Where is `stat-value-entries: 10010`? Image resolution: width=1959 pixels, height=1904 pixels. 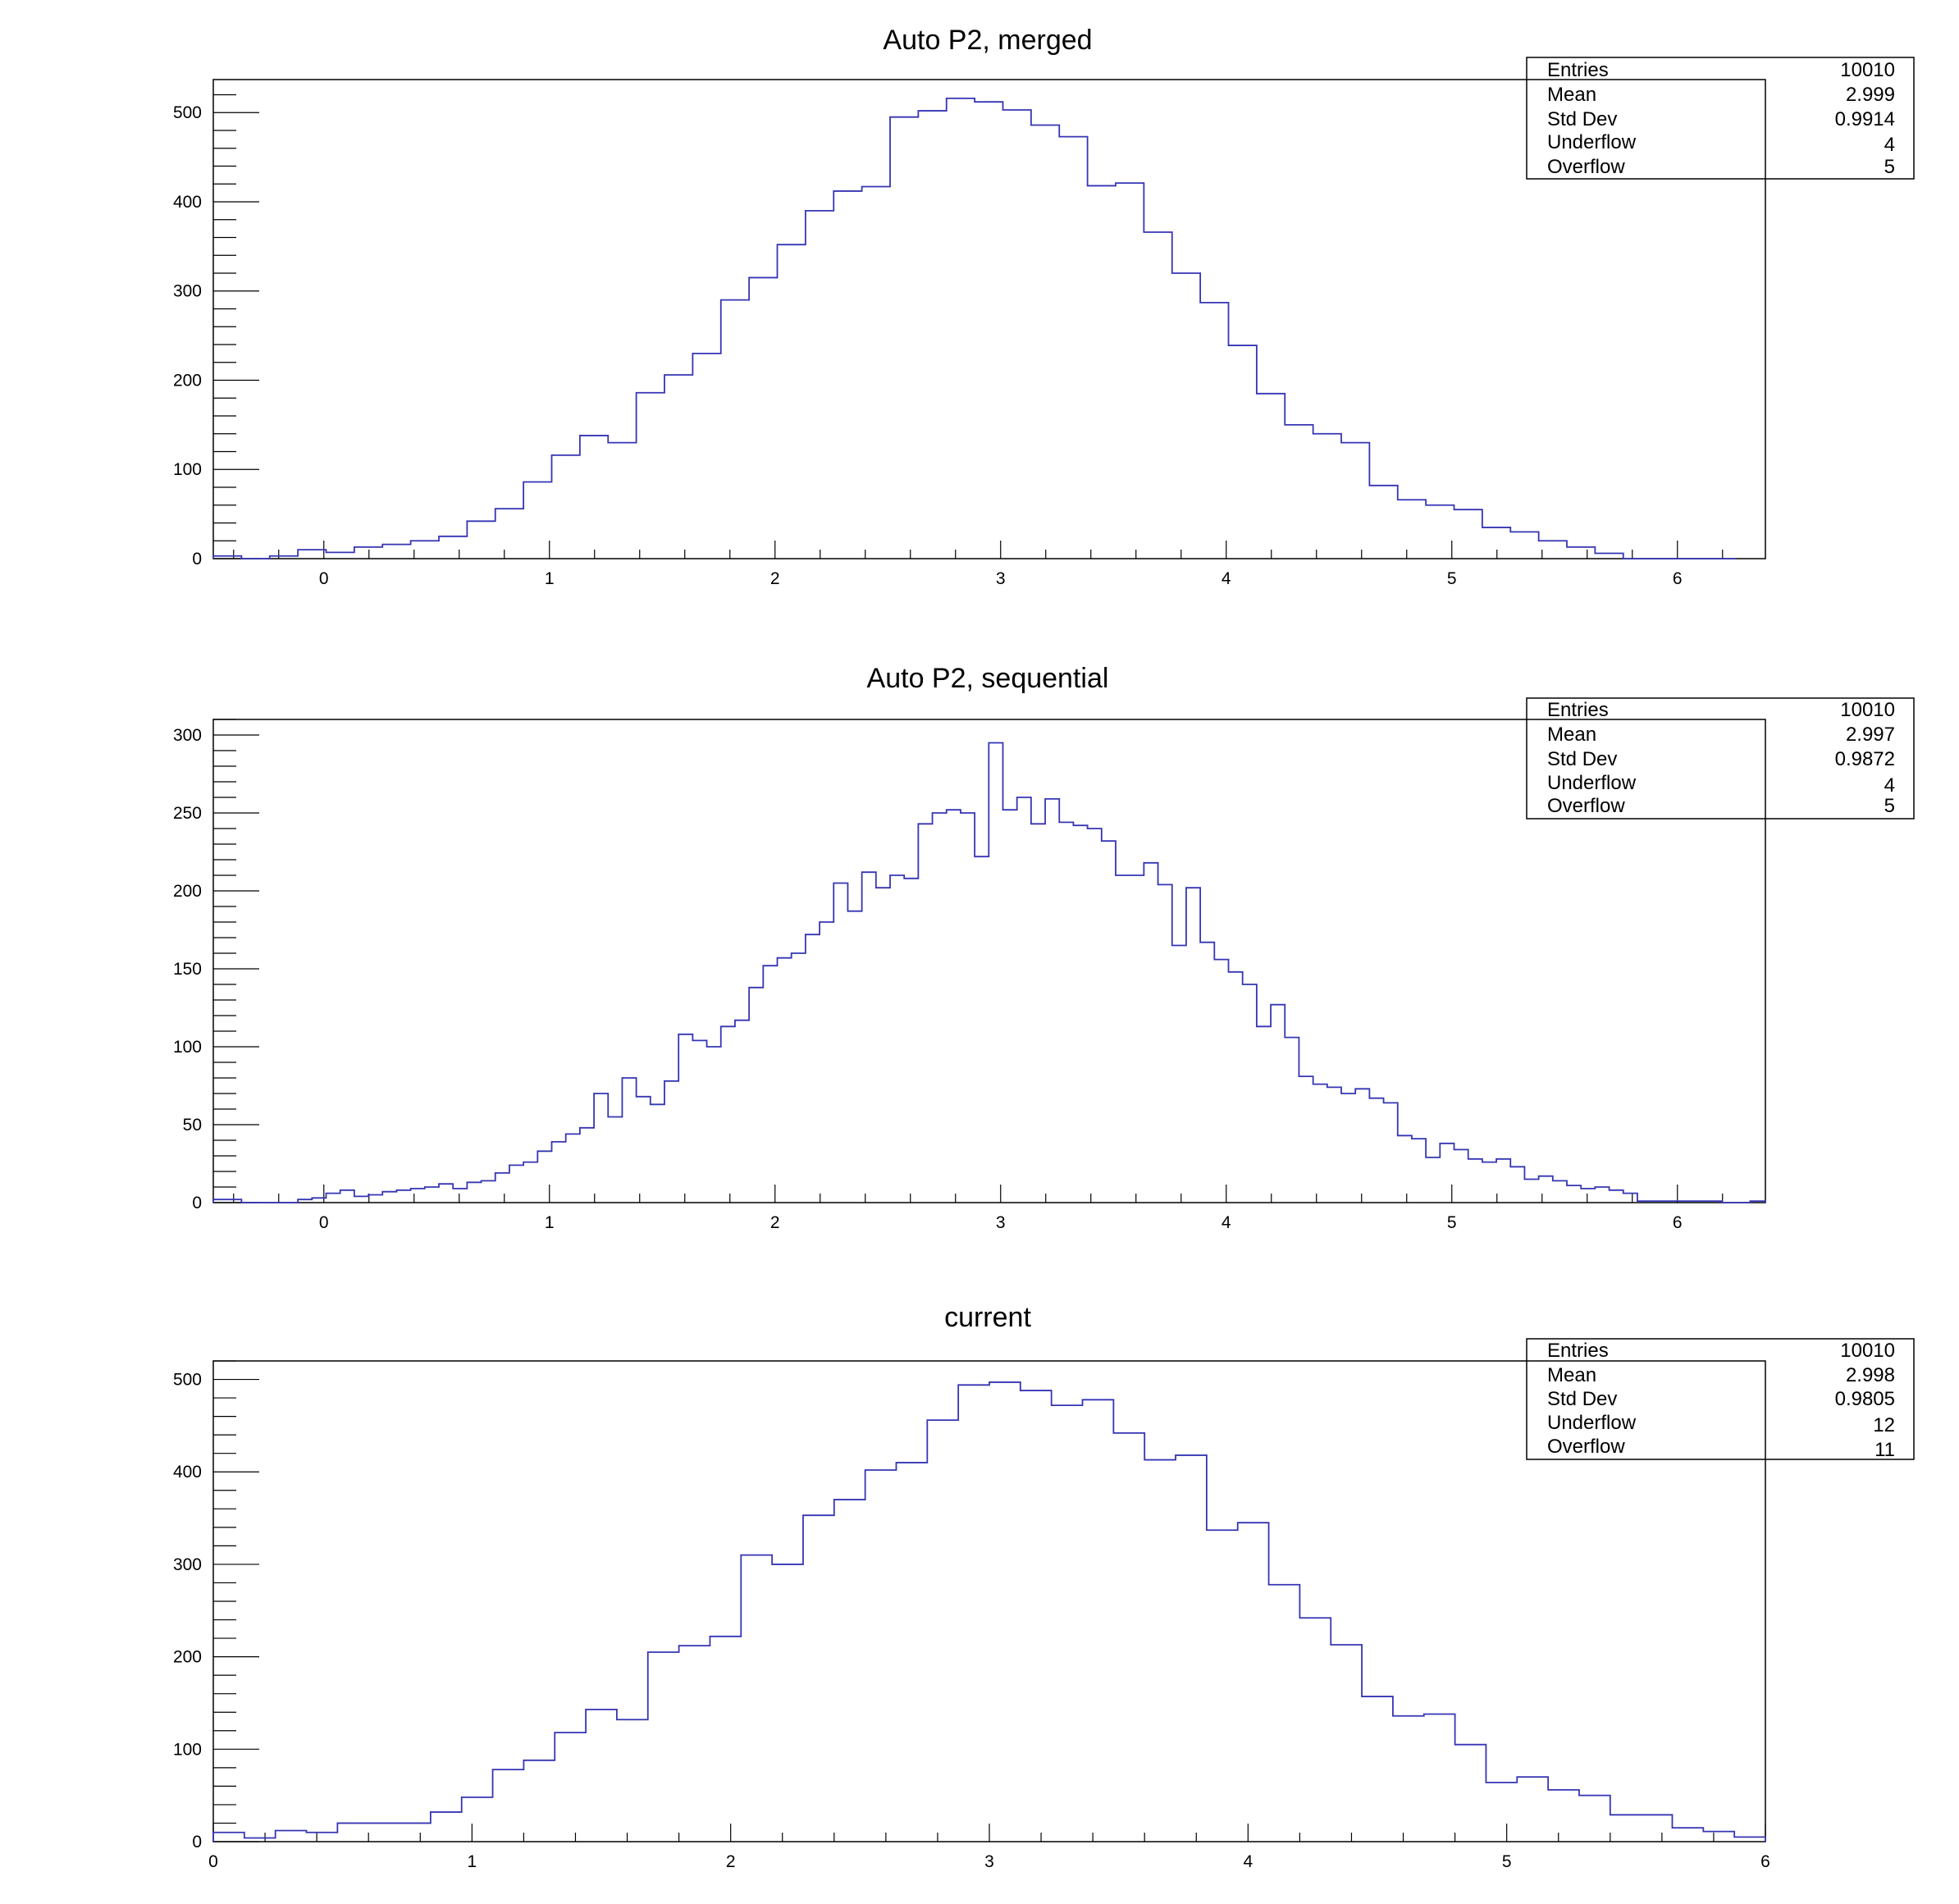 stat-value-entries: 10010 is located at coordinates (1867, 1351).